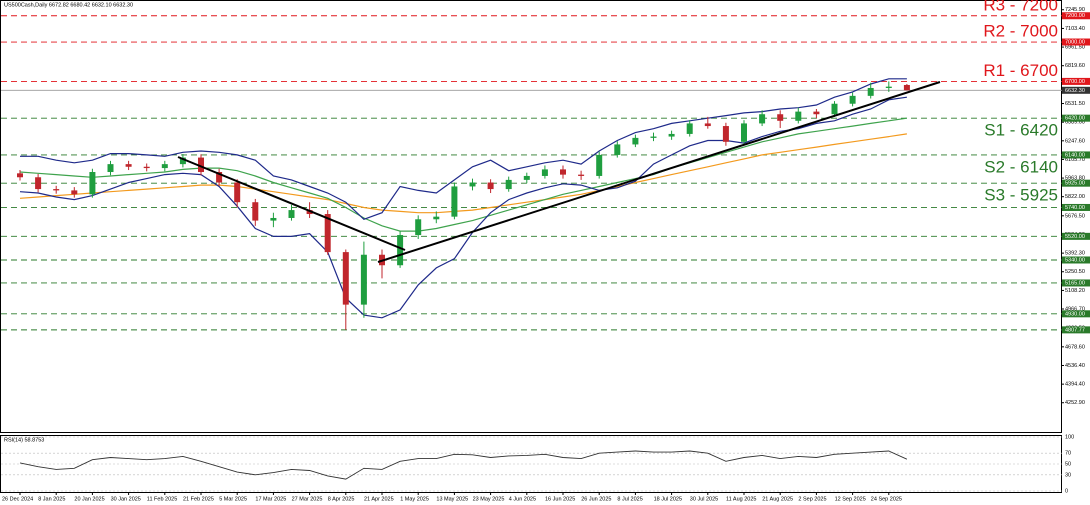 Image resolution: width=1090 pixels, height=505 pixels. I want to click on x-tick-label: 17 Mar 2025, so click(270, 499).